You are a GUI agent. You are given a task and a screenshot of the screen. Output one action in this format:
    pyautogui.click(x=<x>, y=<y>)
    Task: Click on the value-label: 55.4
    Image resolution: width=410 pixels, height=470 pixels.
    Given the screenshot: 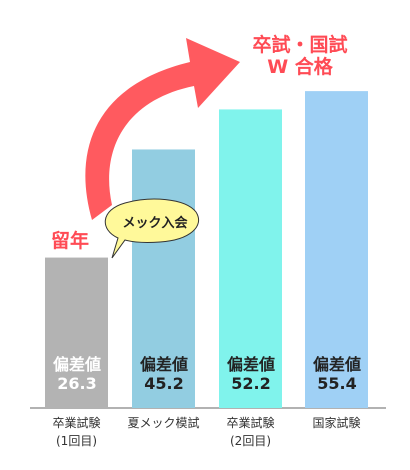 What is the action you would take?
    pyautogui.click(x=337, y=383)
    